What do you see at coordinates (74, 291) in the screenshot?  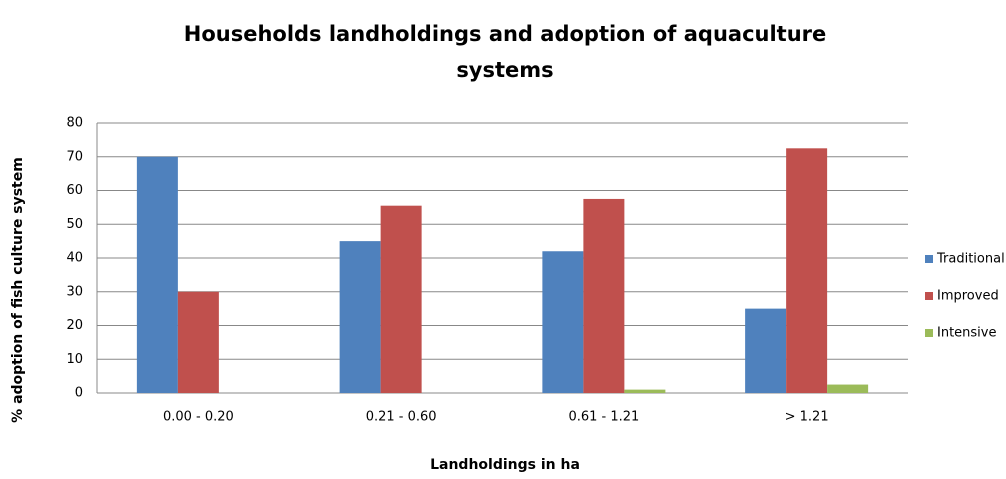 I see `y-tick-label: 30` at bounding box center [74, 291].